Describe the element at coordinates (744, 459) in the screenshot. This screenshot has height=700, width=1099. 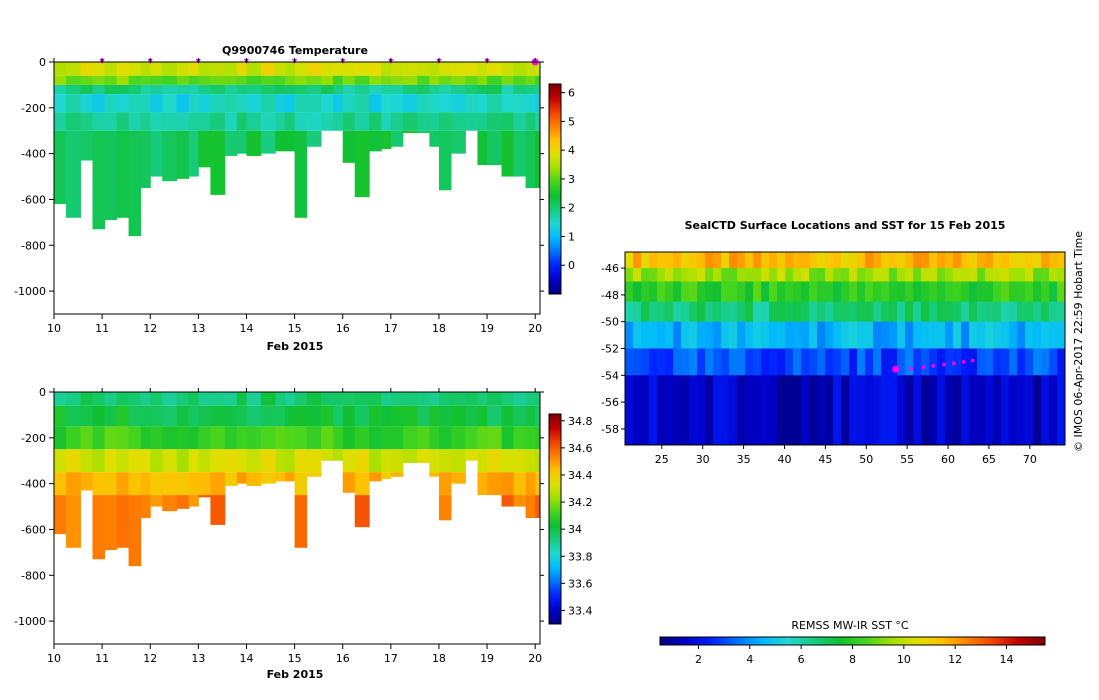
I see `sst-map-x-tick-label: 35` at that location.